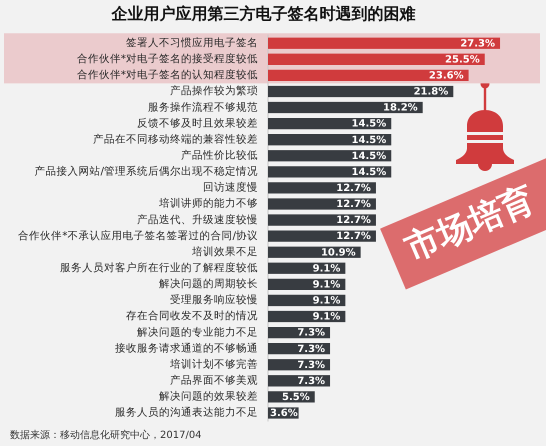 This screenshot has height=446, width=546. I want to click on y-tick-label: 签署人不习惯应用电子签名, so click(192, 42).